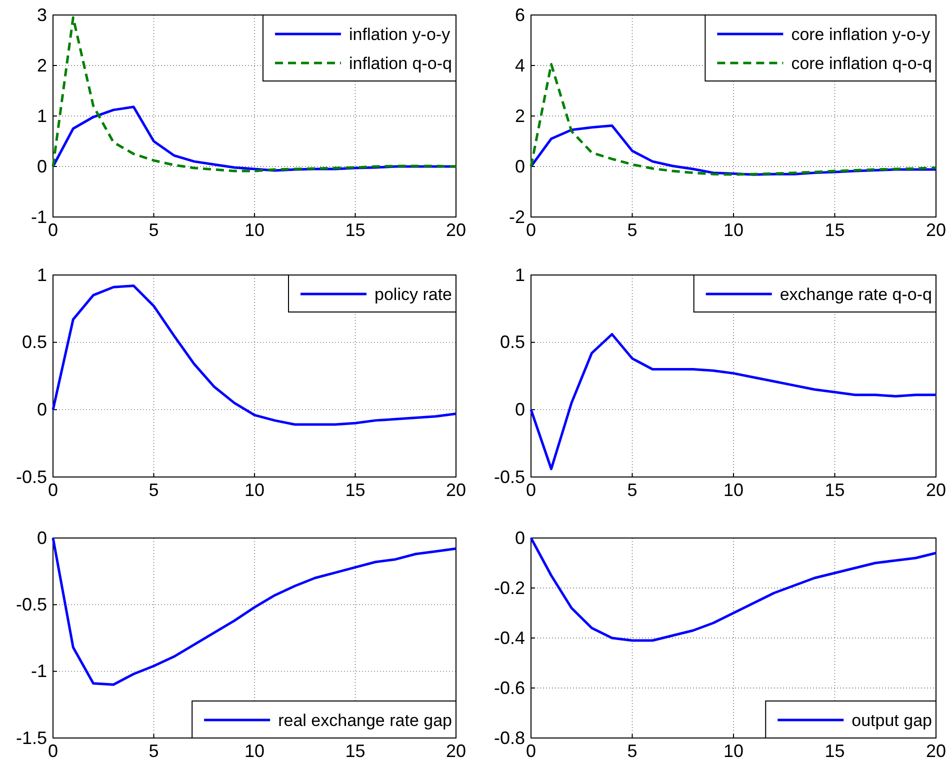 Image resolution: width=949 pixels, height=767 pixels. Describe the element at coordinates (861, 34) in the screenshot. I see `legend-label: core inflation y-o-y` at that location.